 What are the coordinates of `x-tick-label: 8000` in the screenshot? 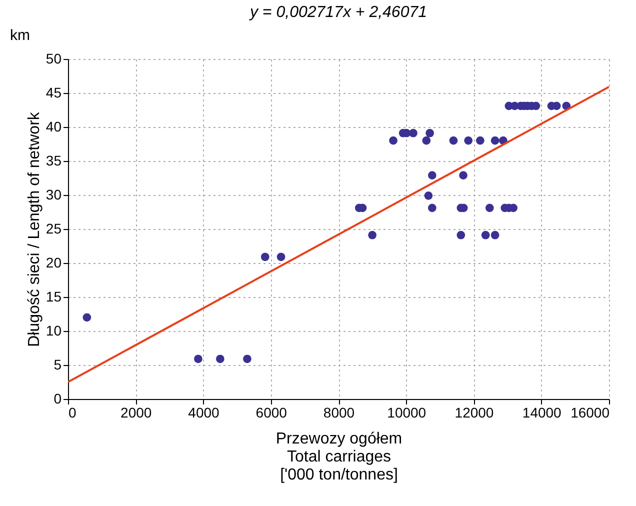 It's located at (339, 412).